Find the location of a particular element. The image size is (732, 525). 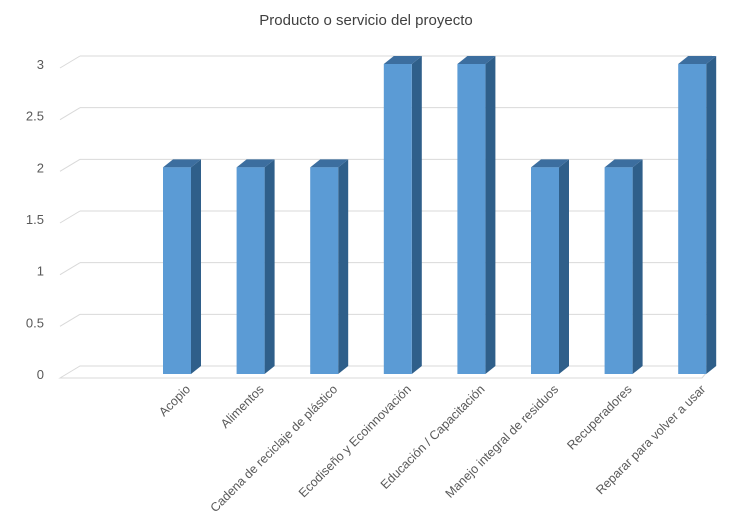

y-tick-label: 0 is located at coordinates (40, 374).